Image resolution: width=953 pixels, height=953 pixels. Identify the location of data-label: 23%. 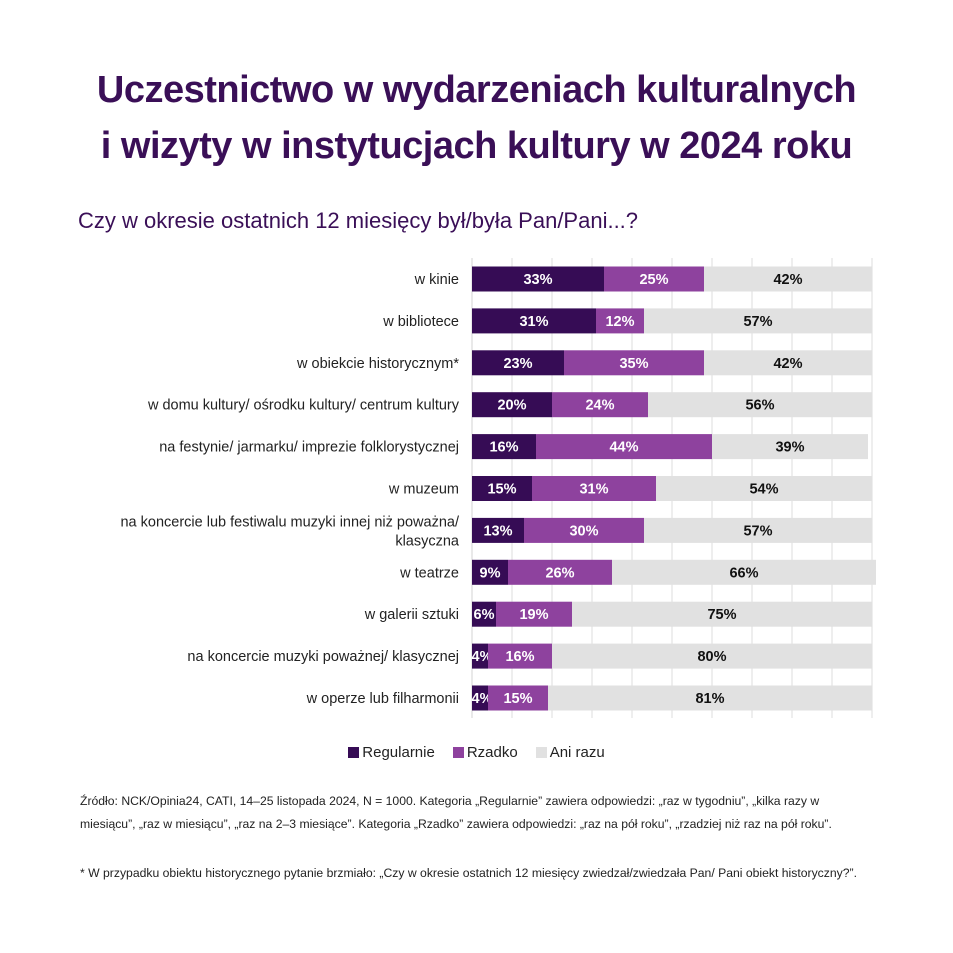
(517, 364).